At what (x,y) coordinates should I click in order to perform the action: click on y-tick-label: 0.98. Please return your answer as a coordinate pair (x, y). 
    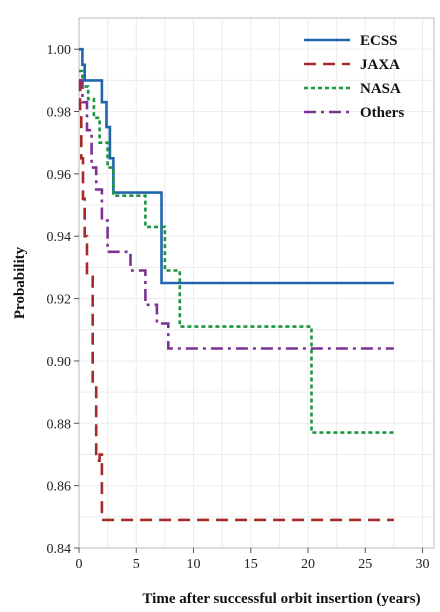
    Looking at the image, I should click on (59, 113).